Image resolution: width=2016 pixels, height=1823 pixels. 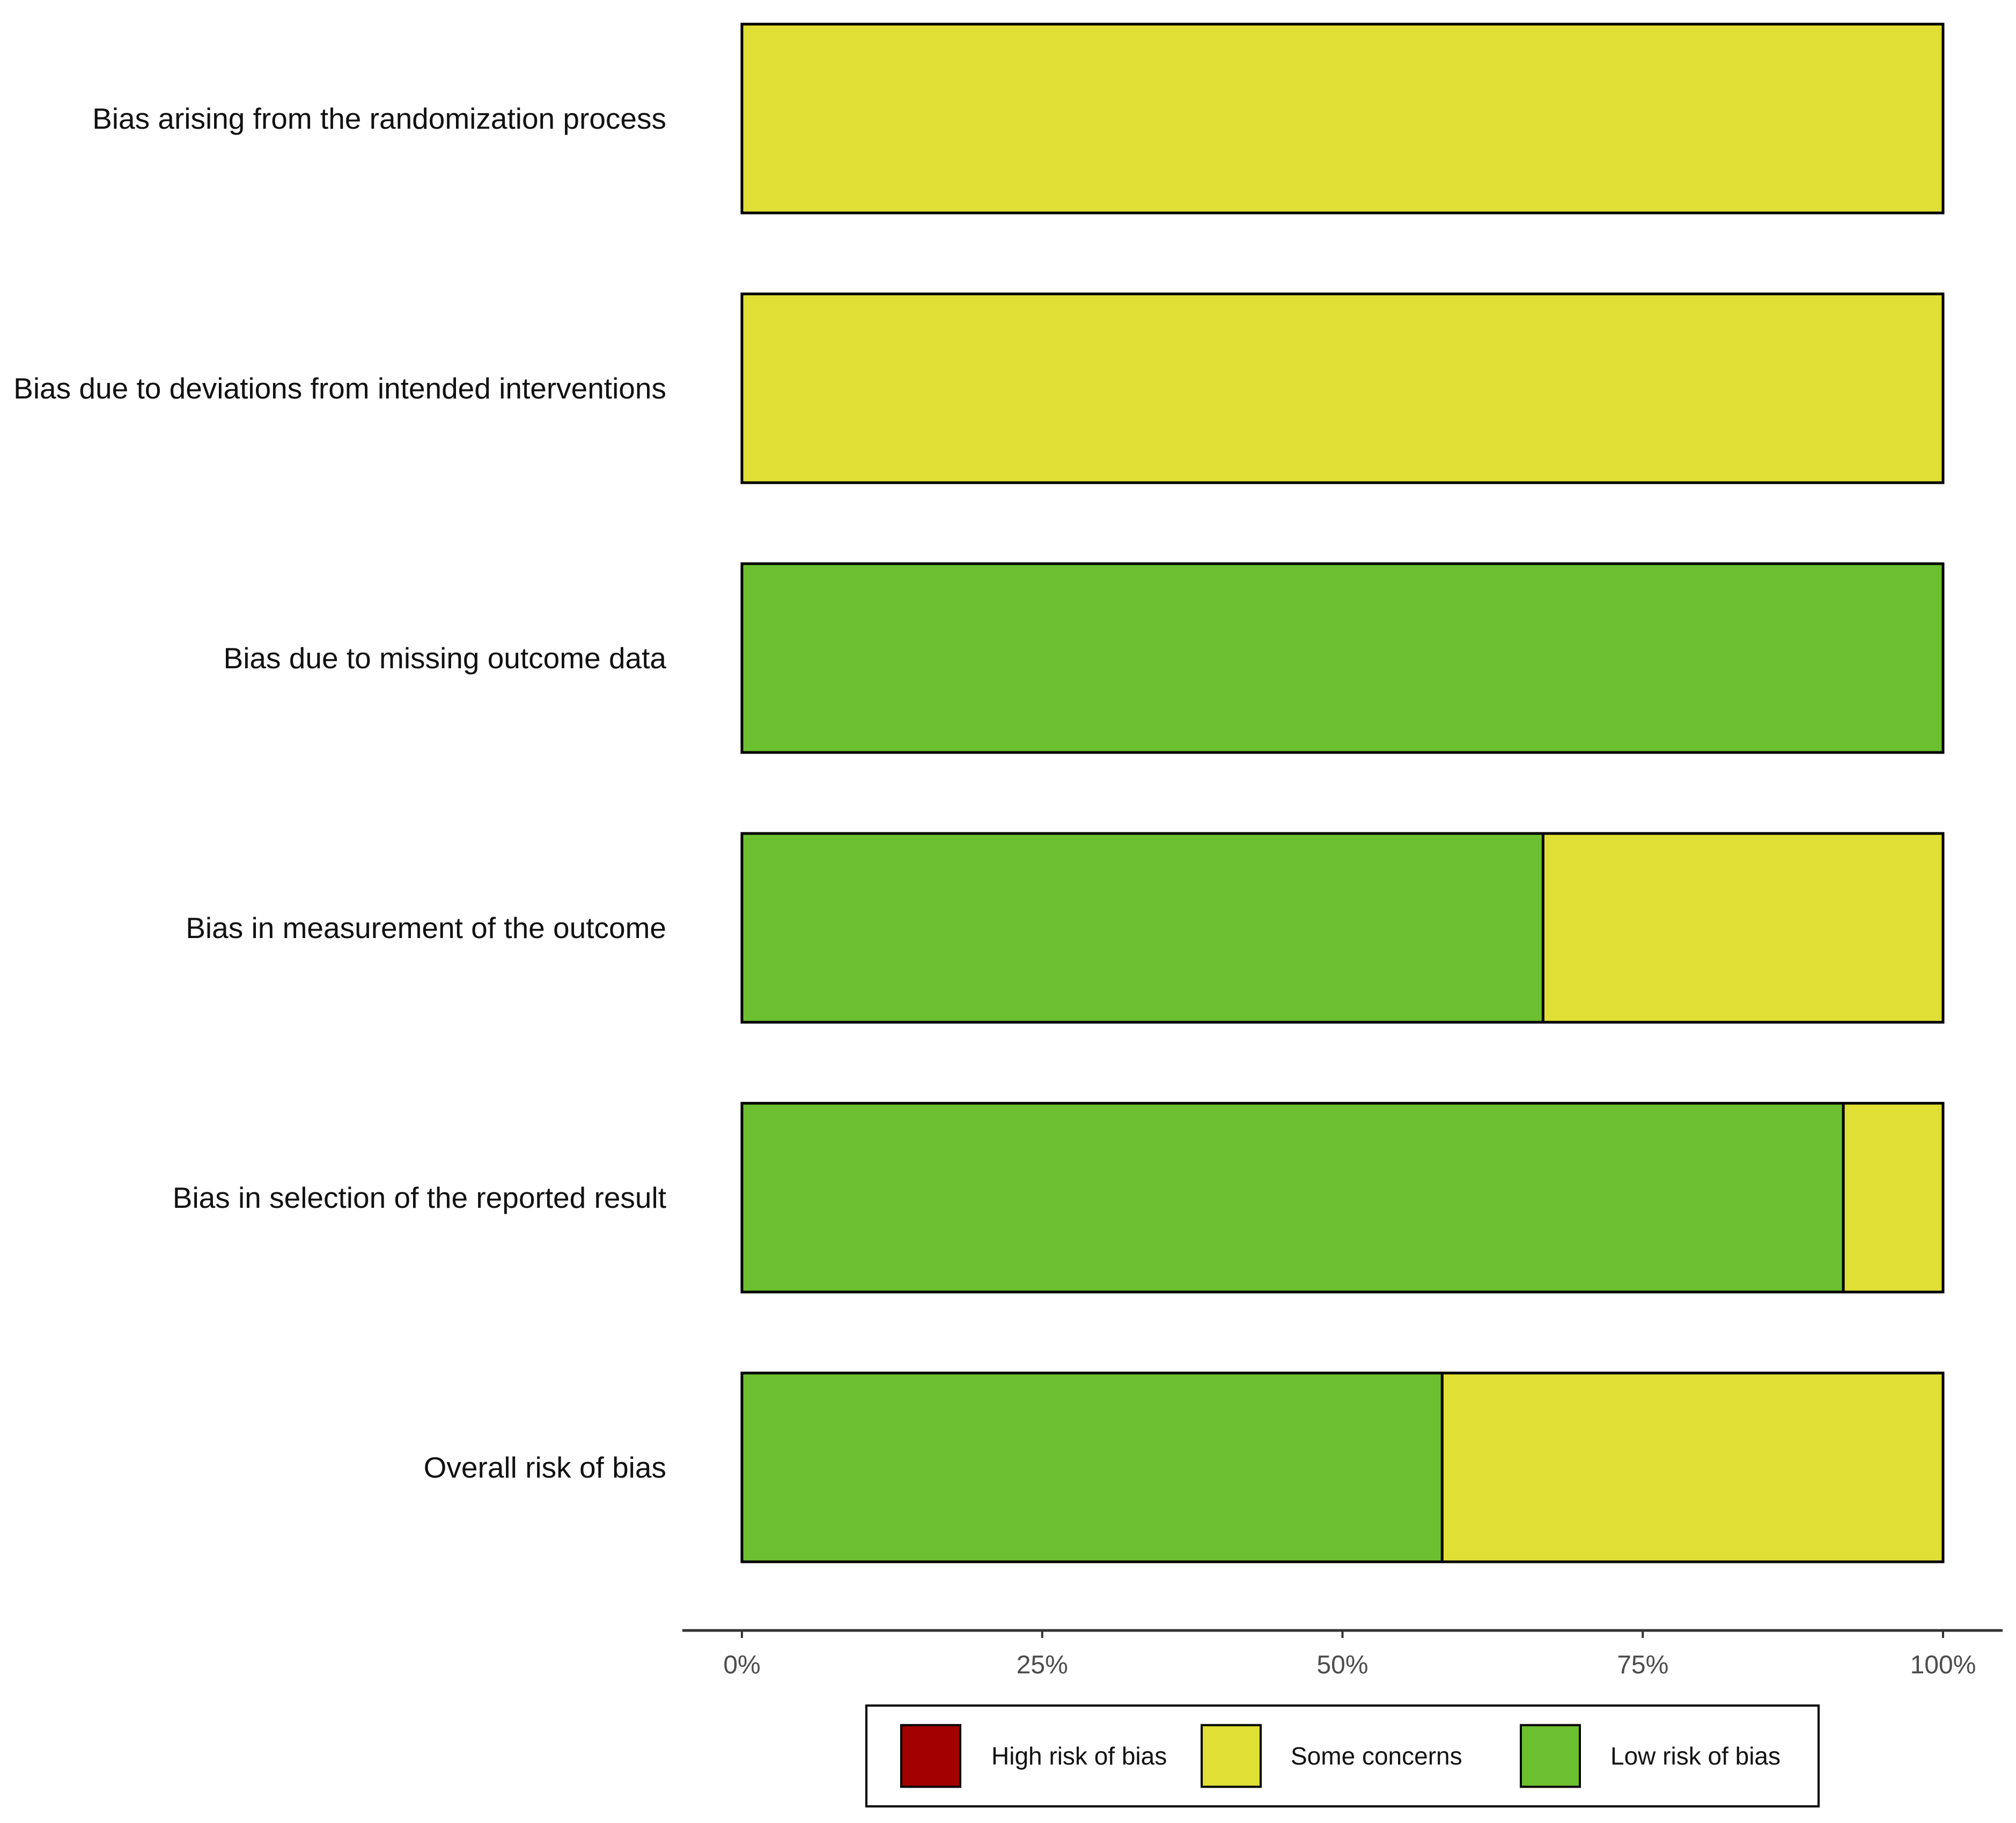 I want to click on legend-label: Low risk of bias, so click(x=1695, y=1756).